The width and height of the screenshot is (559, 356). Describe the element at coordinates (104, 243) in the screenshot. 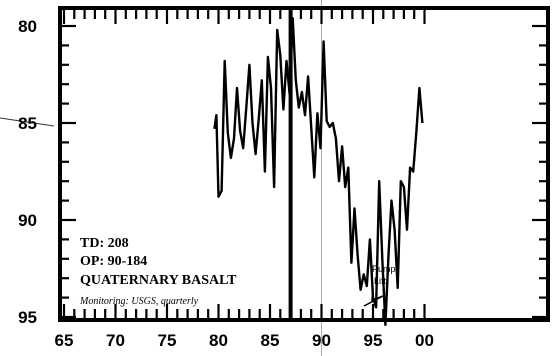

I see `info-td: TD: 208` at that location.